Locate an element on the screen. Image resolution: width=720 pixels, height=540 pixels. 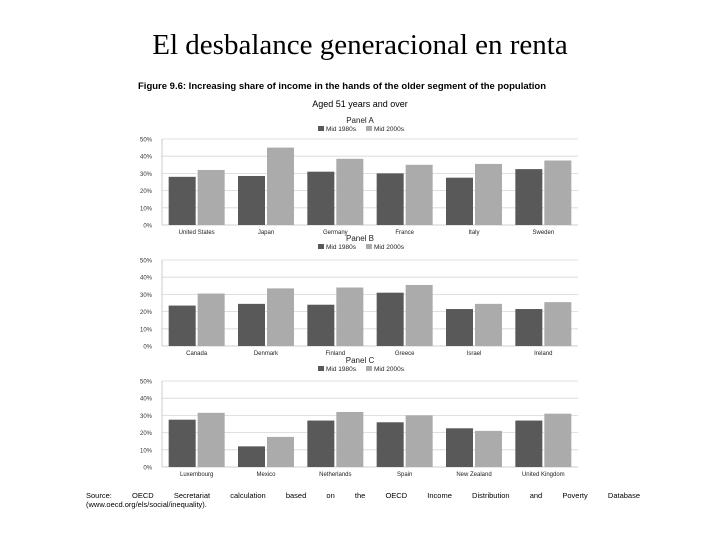
source-word: Income is located at coordinates (439, 495).